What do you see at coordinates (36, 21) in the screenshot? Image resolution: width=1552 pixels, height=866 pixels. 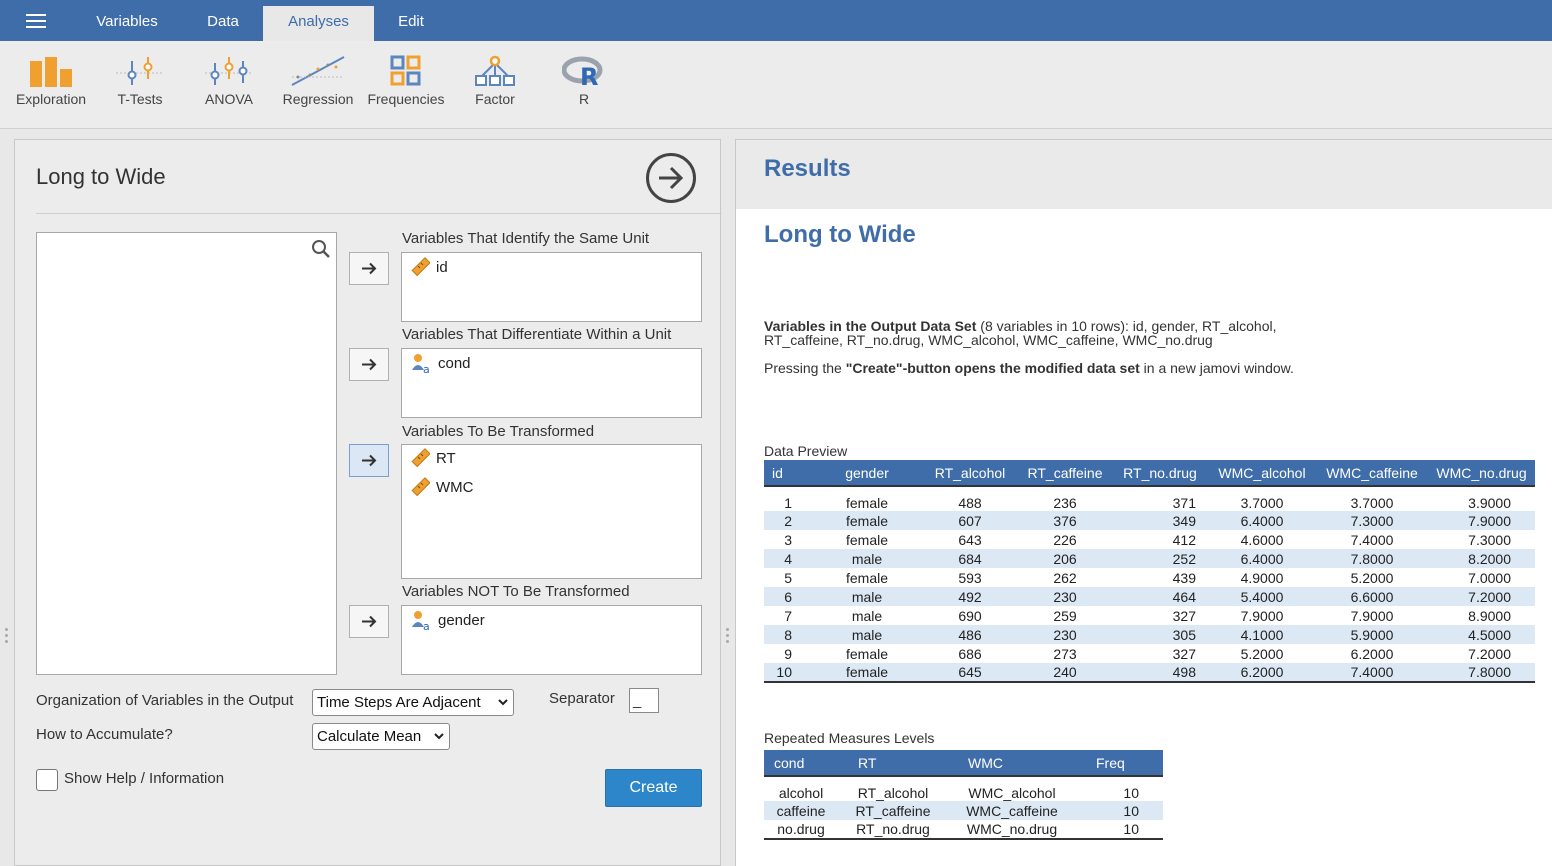 I see `hamburger-menu-icon` at bounding box center [36, 21].